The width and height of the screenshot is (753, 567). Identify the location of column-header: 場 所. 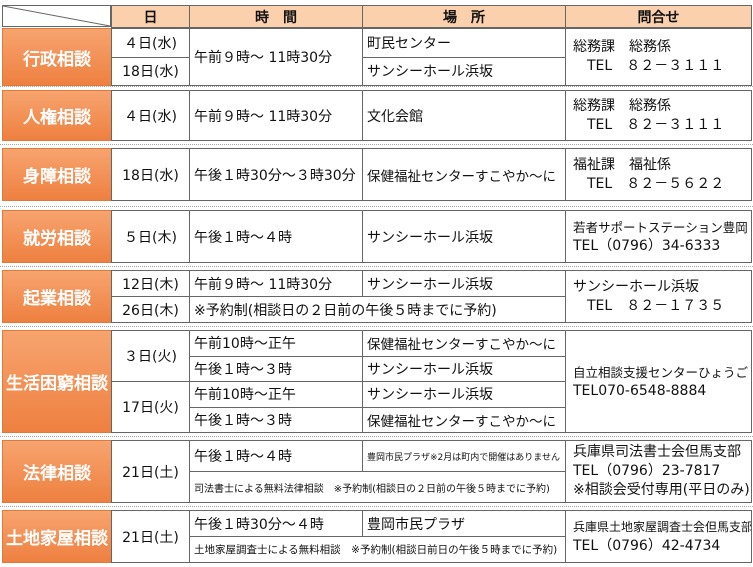
(464, 16).